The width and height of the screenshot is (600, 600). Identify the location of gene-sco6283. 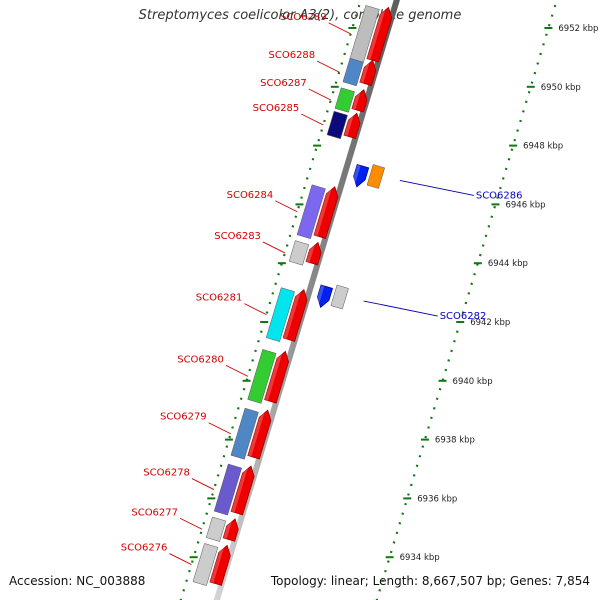
(313, 253).